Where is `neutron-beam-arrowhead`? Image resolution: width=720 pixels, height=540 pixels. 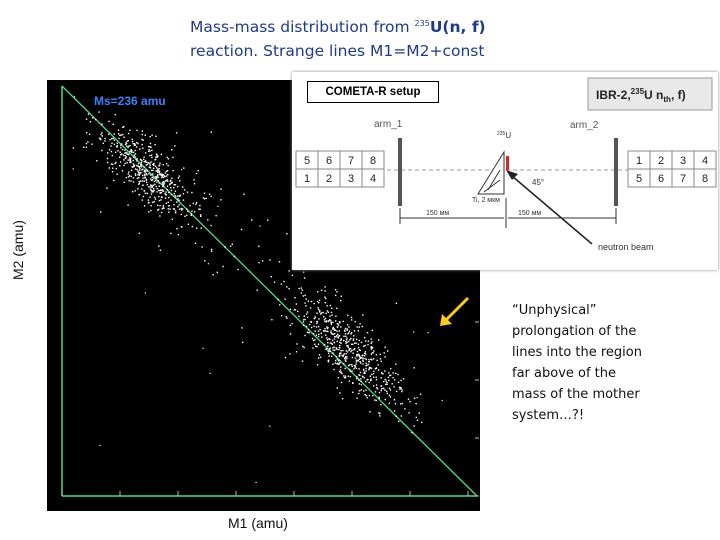 neutron-beam-arrowhead is located at coordinates (512, 175).